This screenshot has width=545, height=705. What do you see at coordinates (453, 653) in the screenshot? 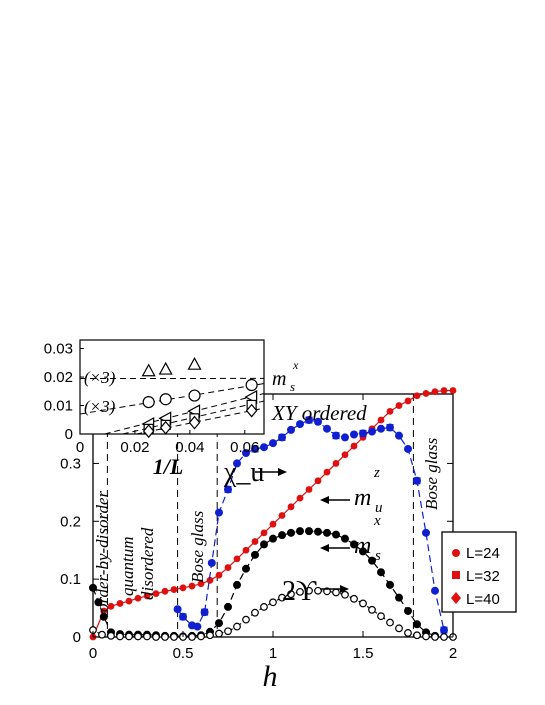
I see `x-tick-label-4: 2` at bounding box center [453, 653].